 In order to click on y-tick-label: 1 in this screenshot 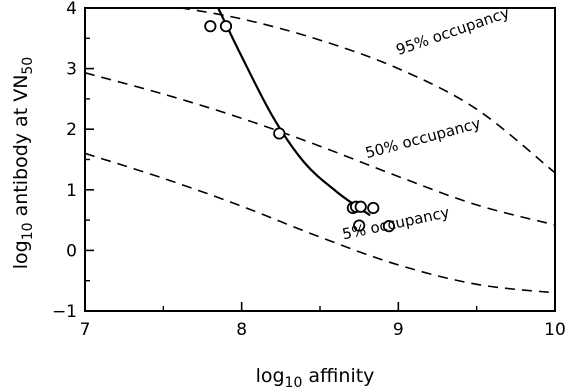, I will do `click(71, 191)`.